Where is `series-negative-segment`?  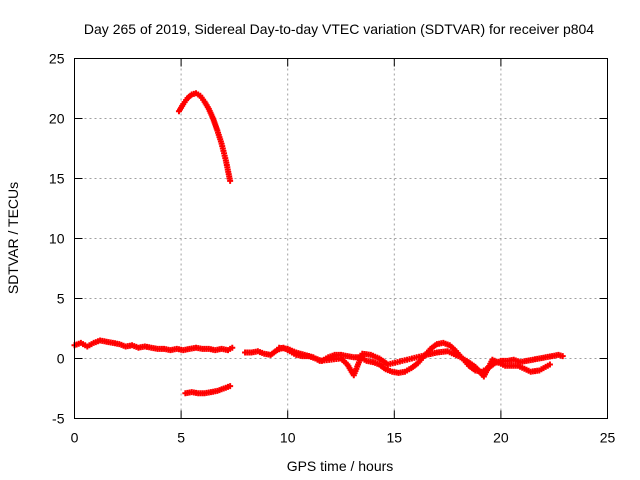
series-negative-segment is located at coordinates (208, 390).